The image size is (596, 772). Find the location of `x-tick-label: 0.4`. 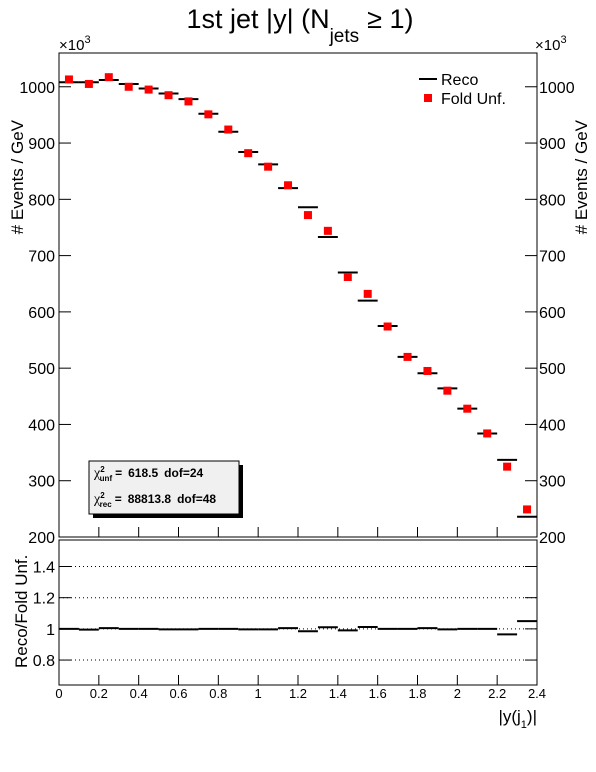

x-tick-label: 0.4 is located at coordinates (139, 693).